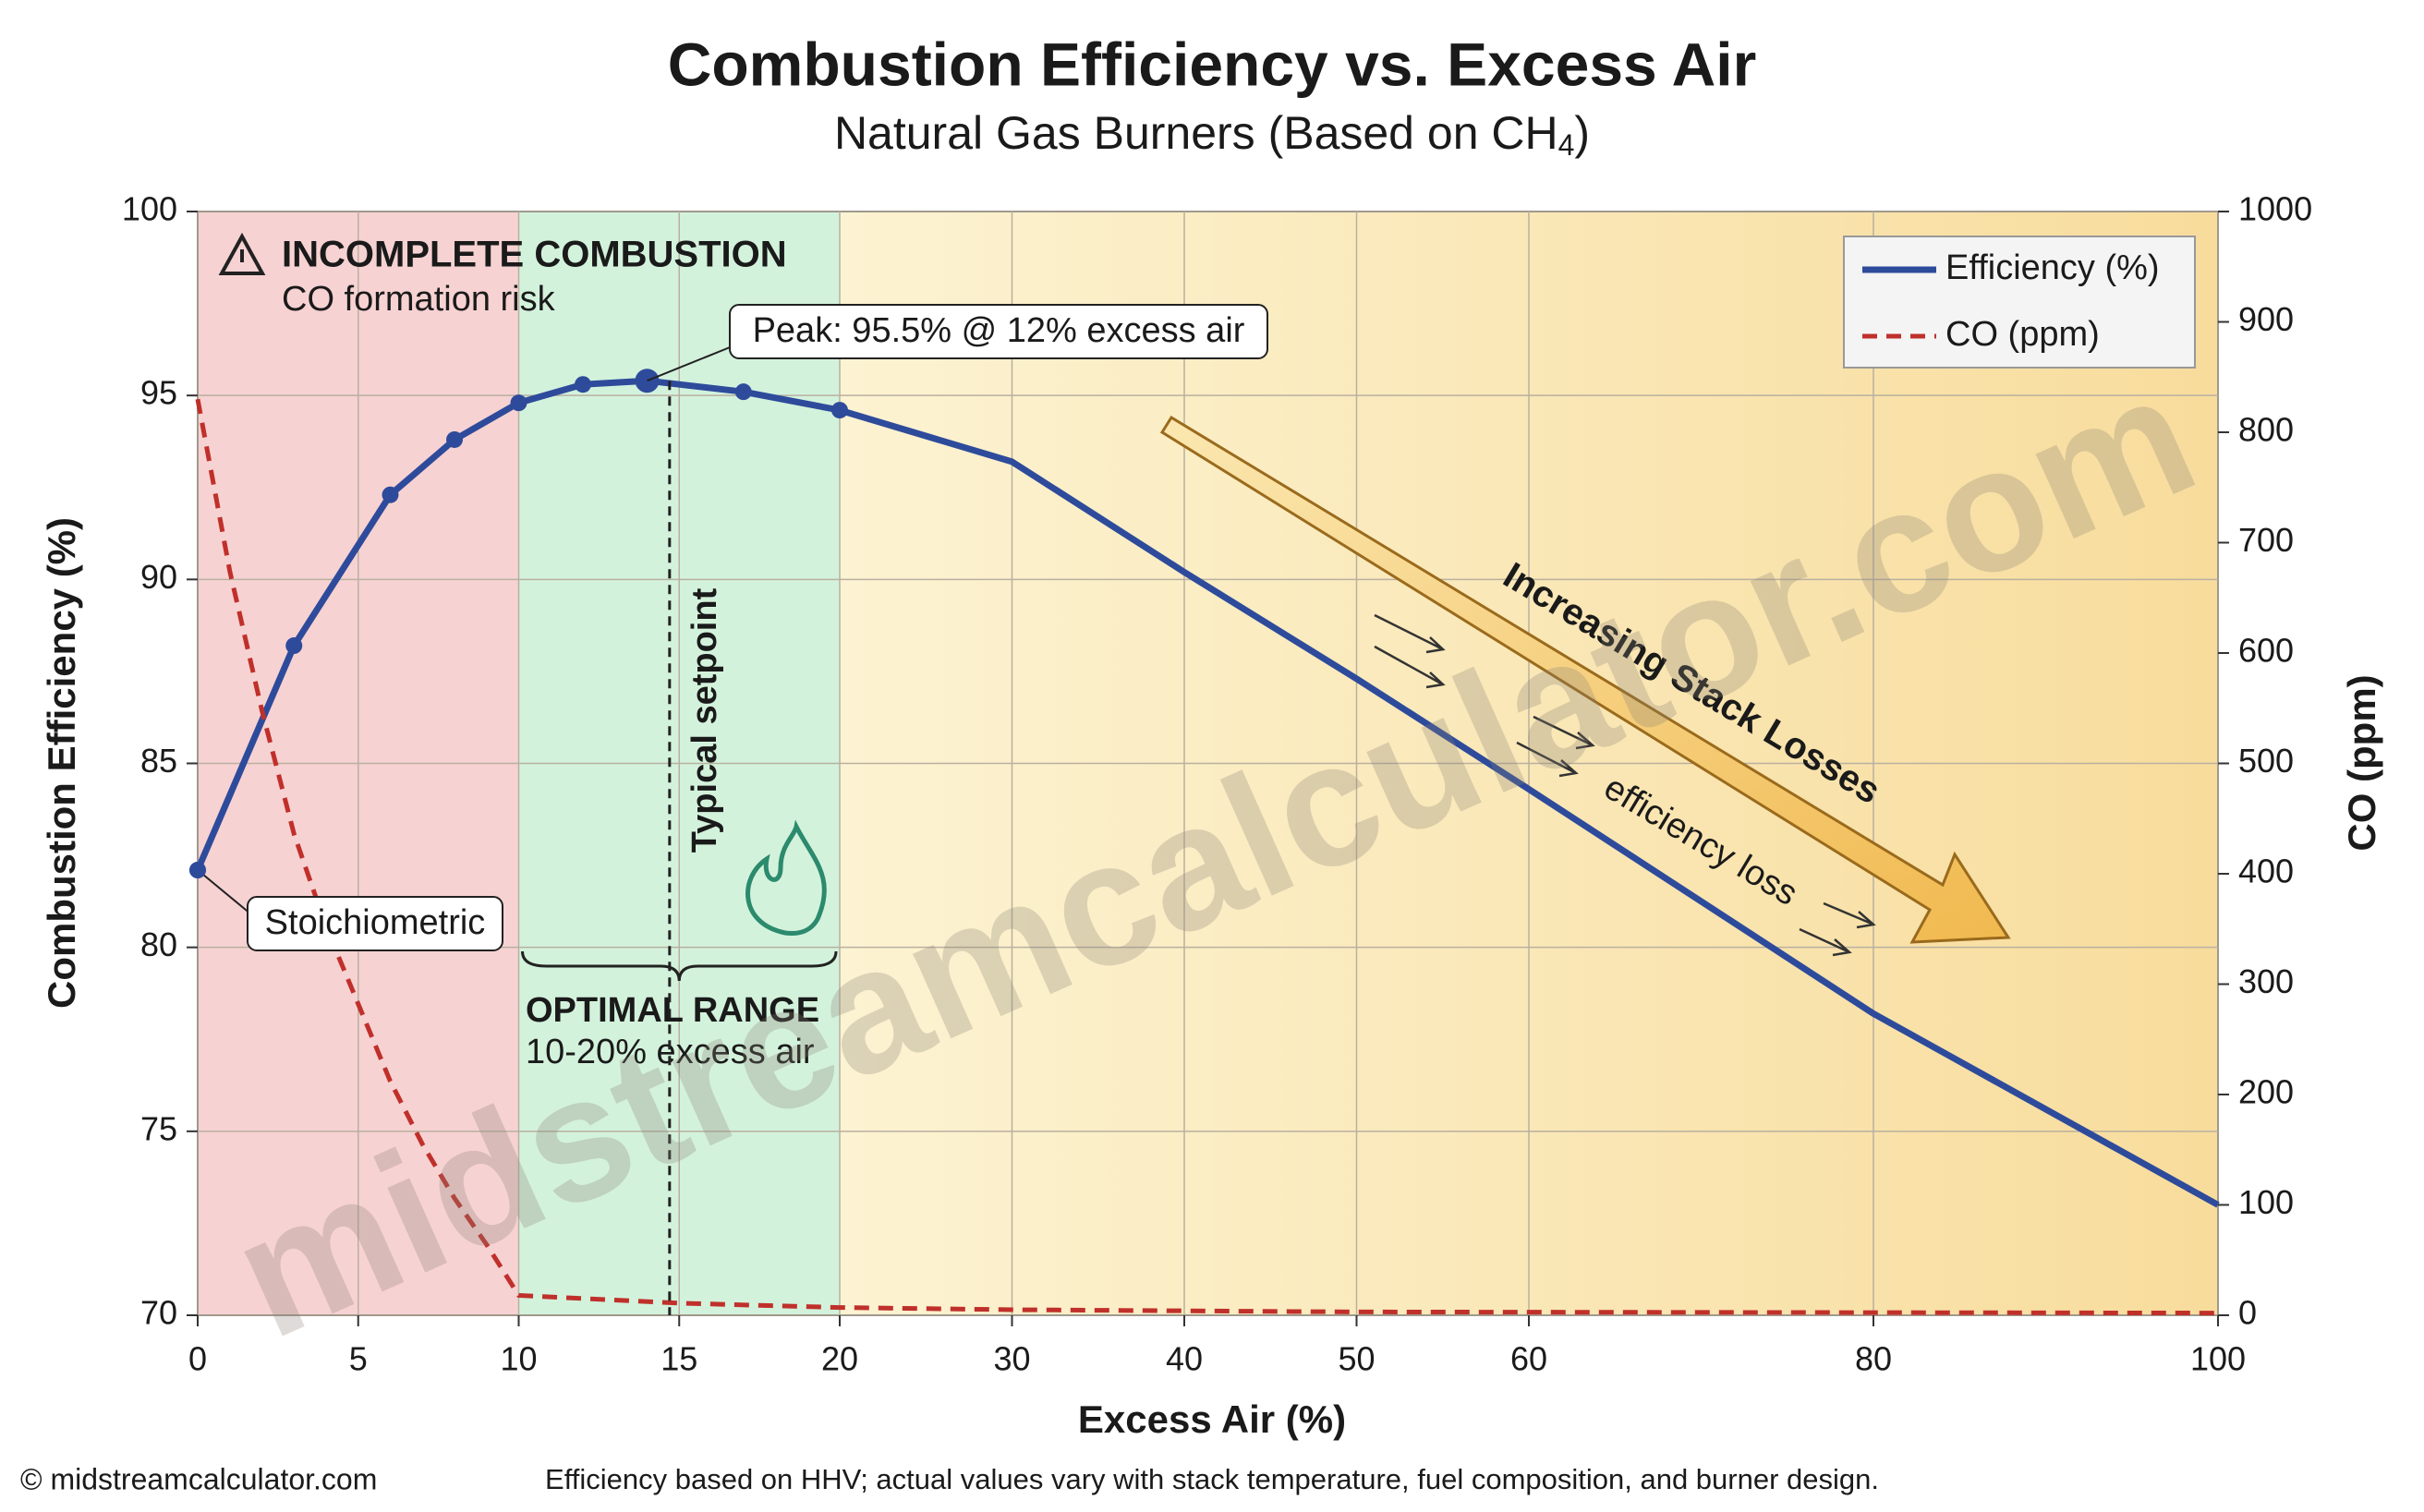  I want to click on stoich-marker, so click(198, 870).